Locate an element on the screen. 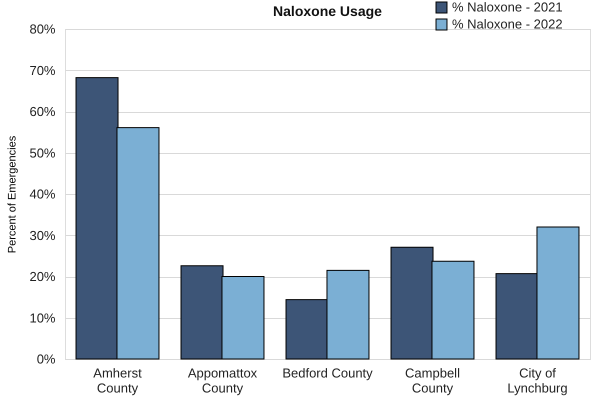 The image size is (601, 406). legend-label: % Naloxone - 2022 is located at coordinates (507, 24).